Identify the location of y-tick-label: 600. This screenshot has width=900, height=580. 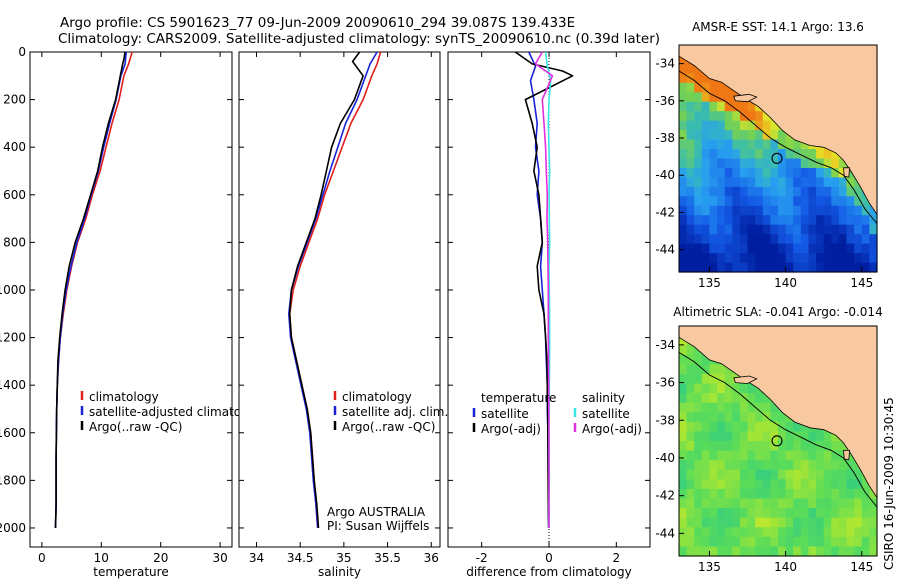
(14, 195).